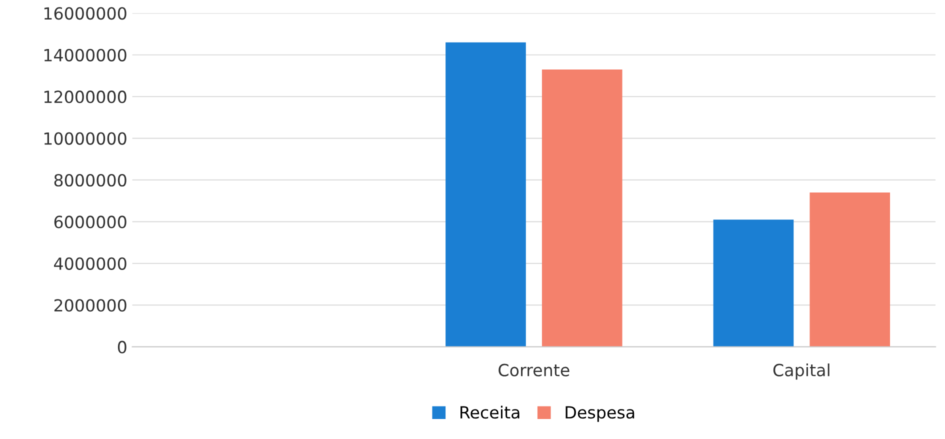 Image resolution: width=945 pixels, height=439 pixels. Describe the element at coordinates (600, 414) in the screenshot. I see `legend-label: Despesa` at that location.